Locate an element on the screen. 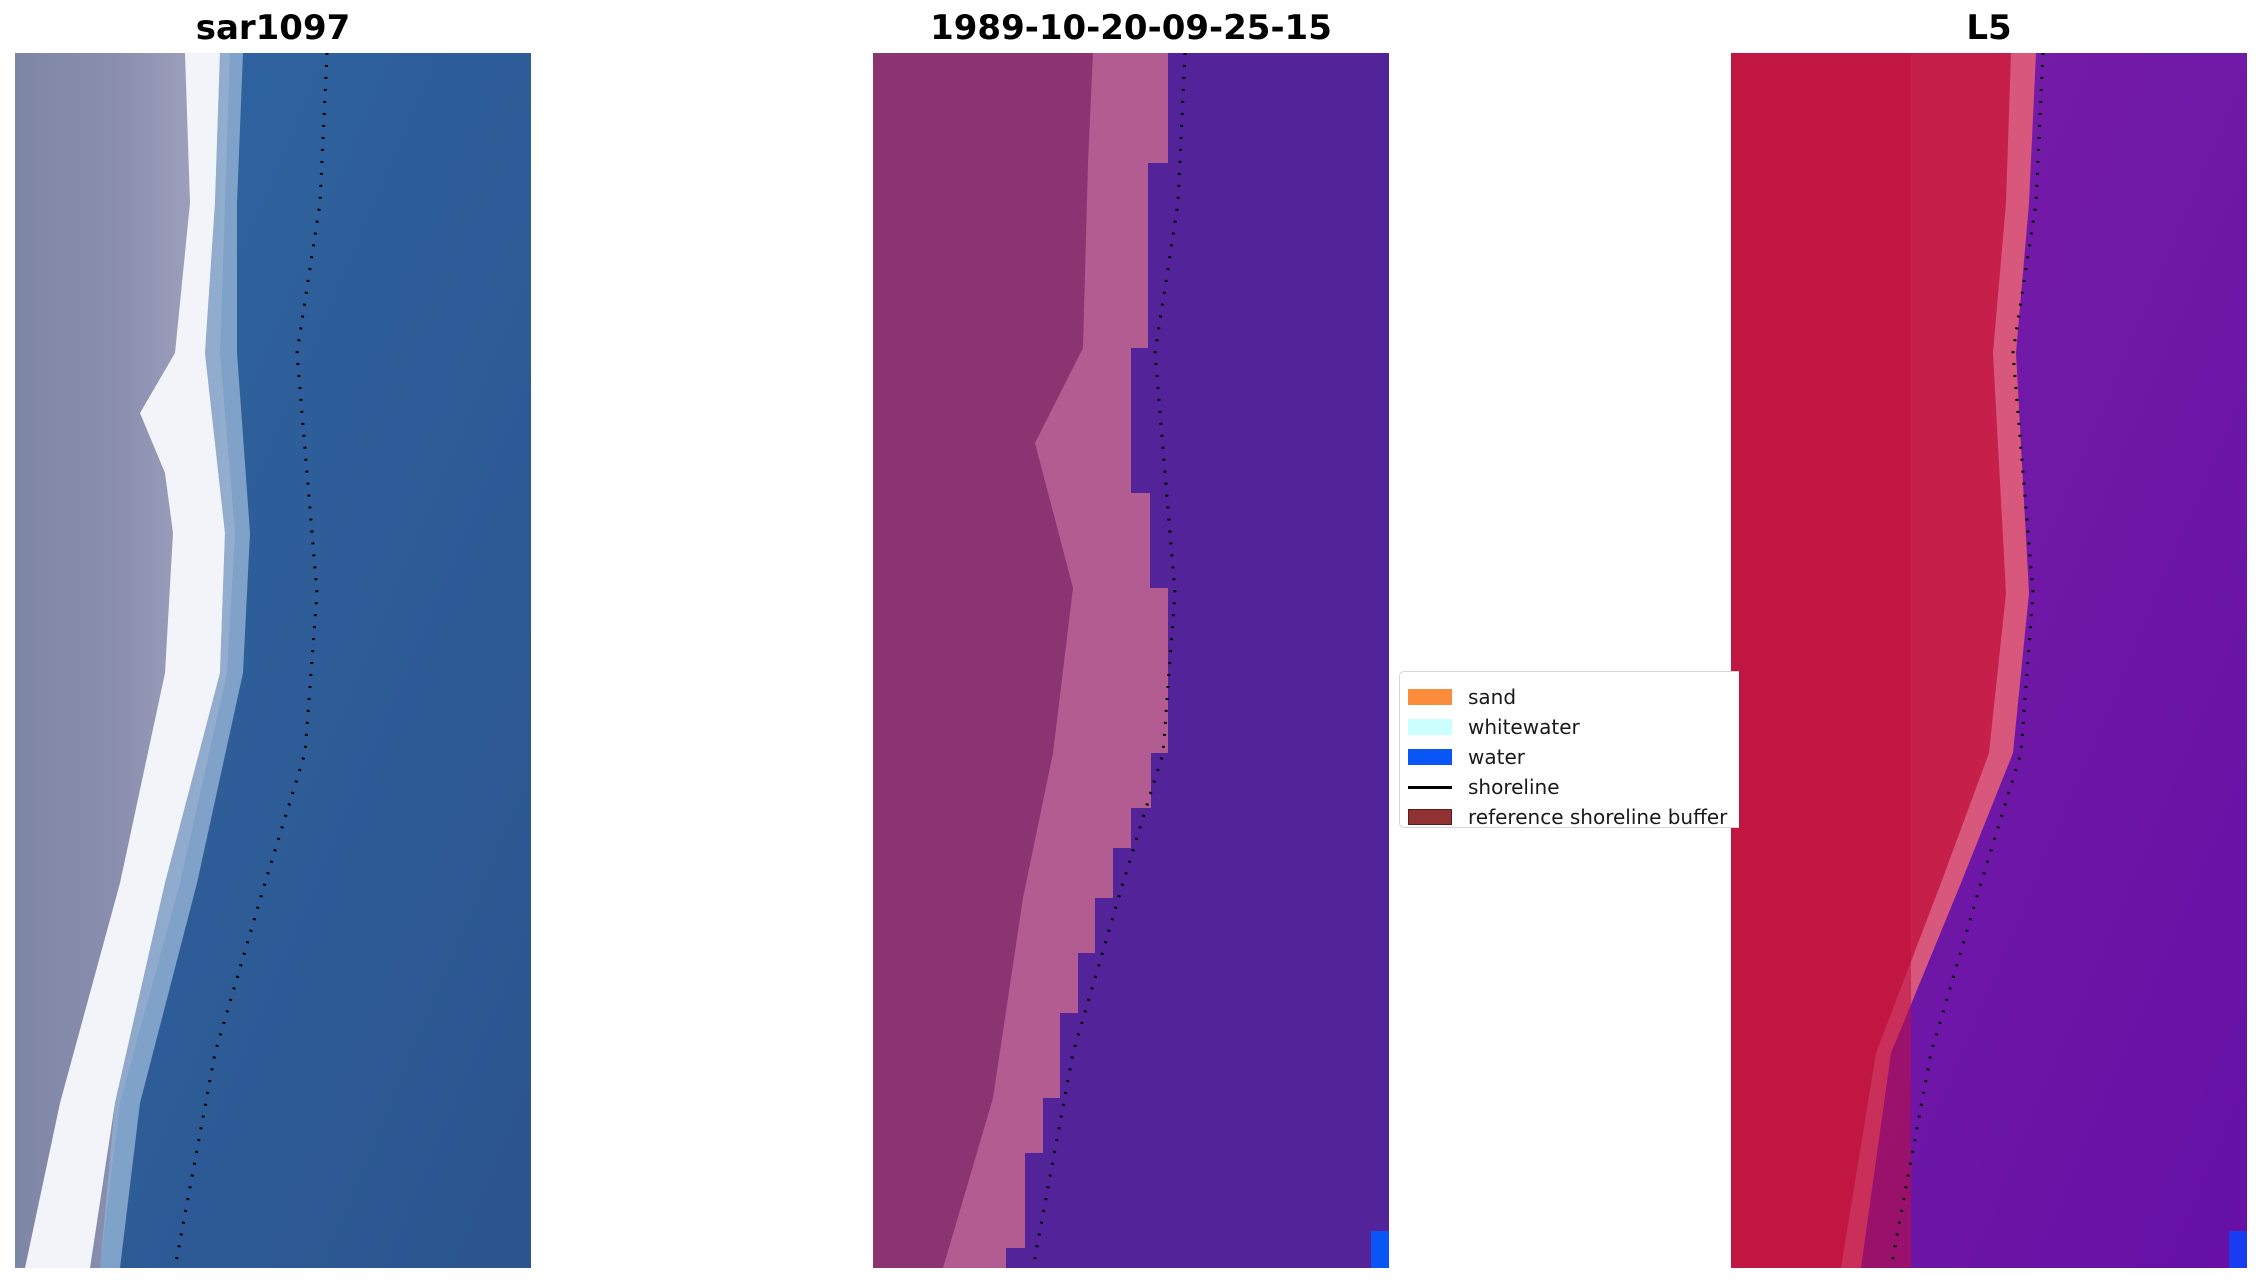 This screenshot has width=2260, height=1283. land-class-area is located at coordinates (983, 660).